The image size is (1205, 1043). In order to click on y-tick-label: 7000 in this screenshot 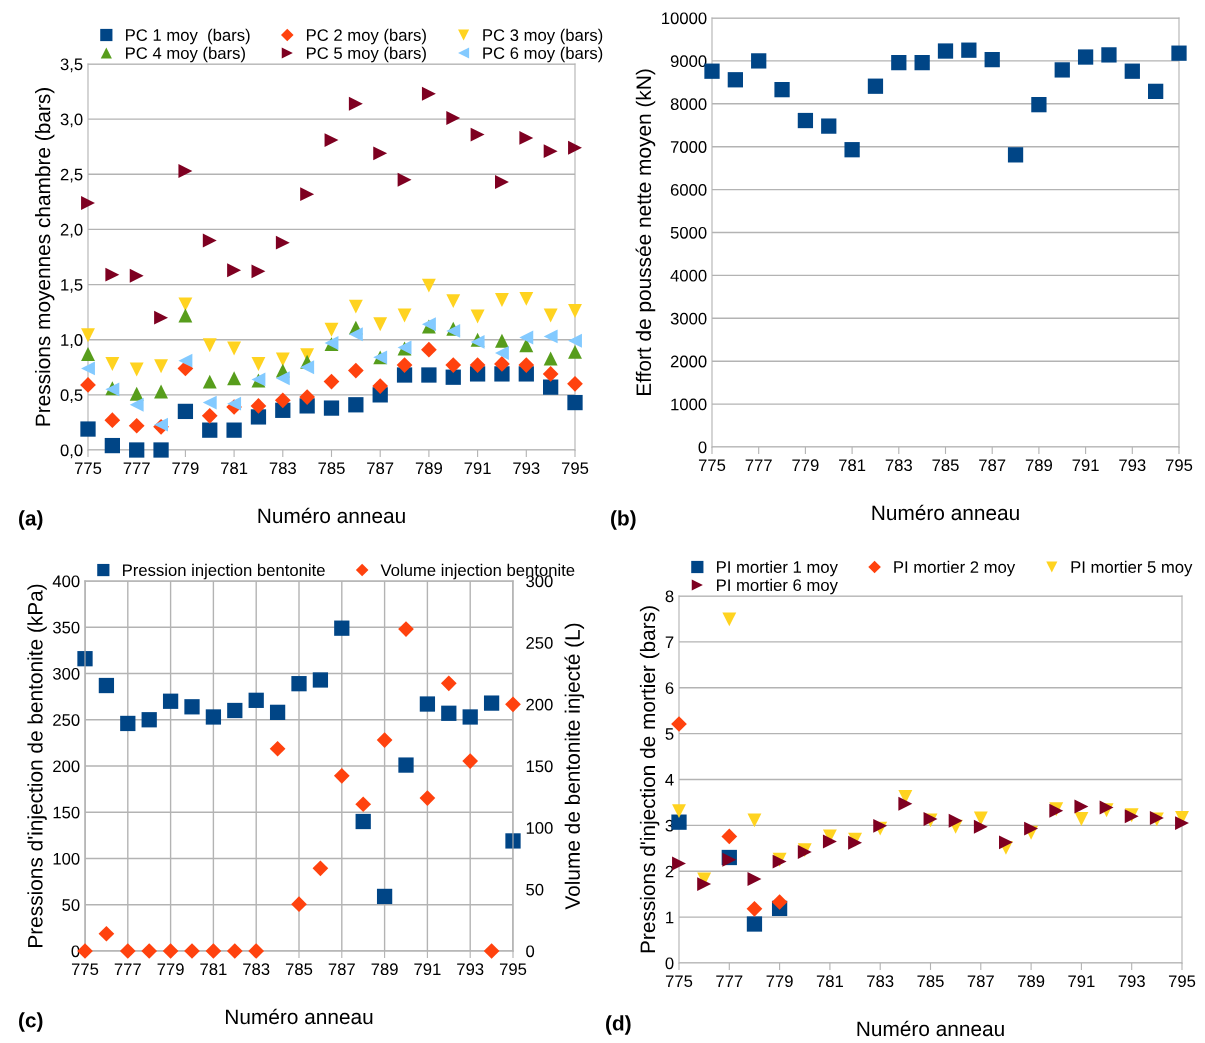, I will do `click(688, 147)`.